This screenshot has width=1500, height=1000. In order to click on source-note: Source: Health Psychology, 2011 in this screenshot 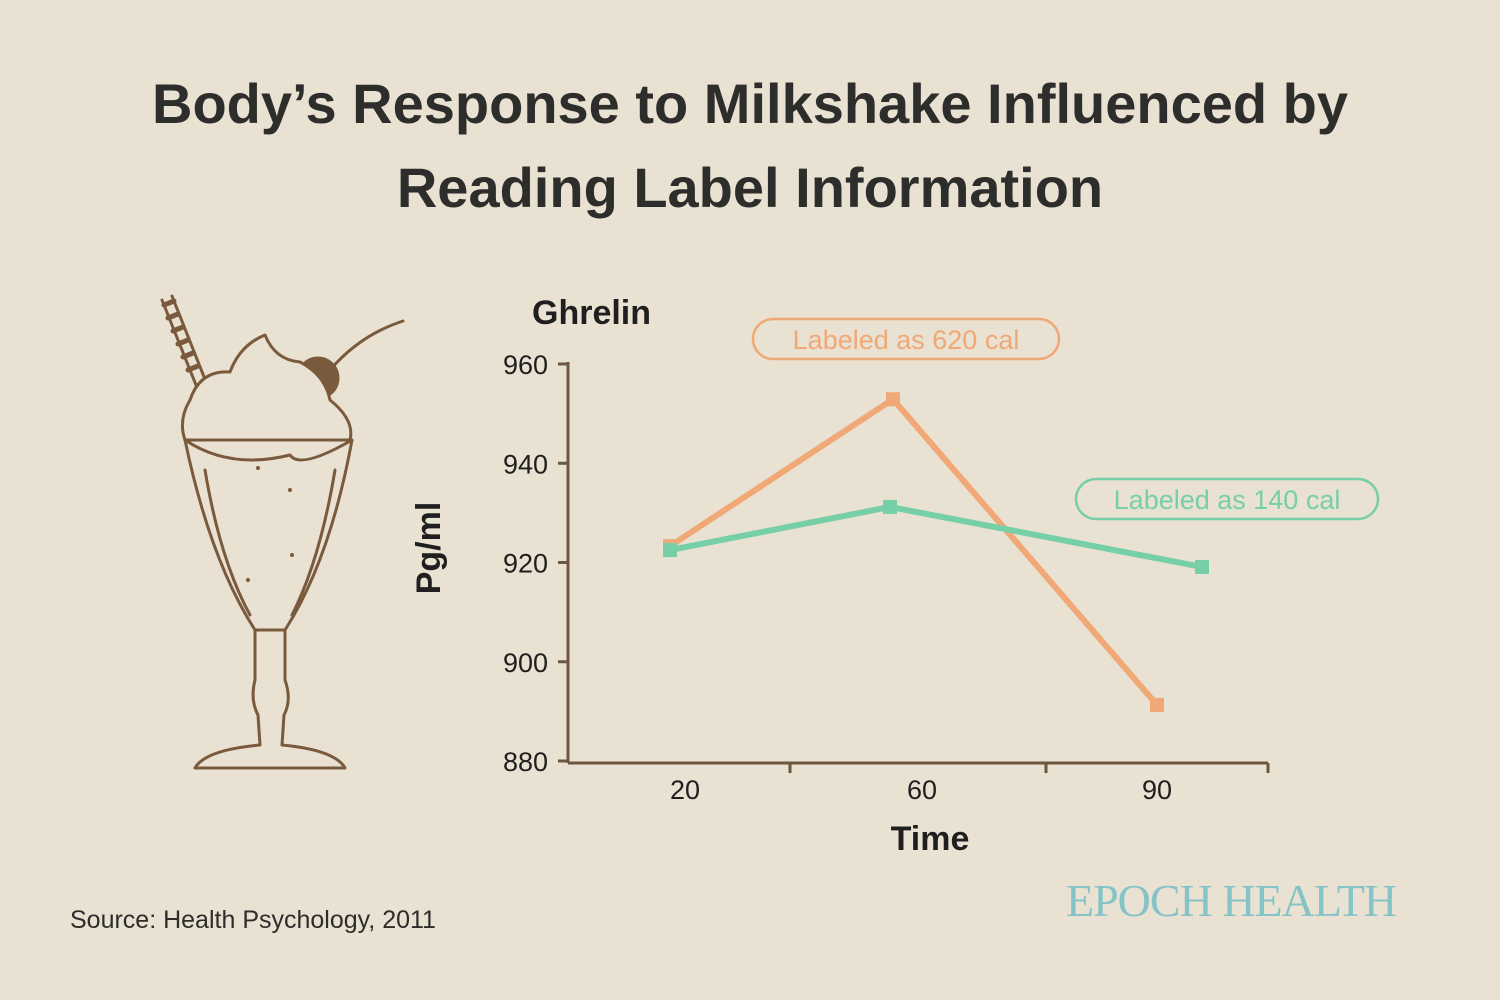, I will do `click(253, 920)`.